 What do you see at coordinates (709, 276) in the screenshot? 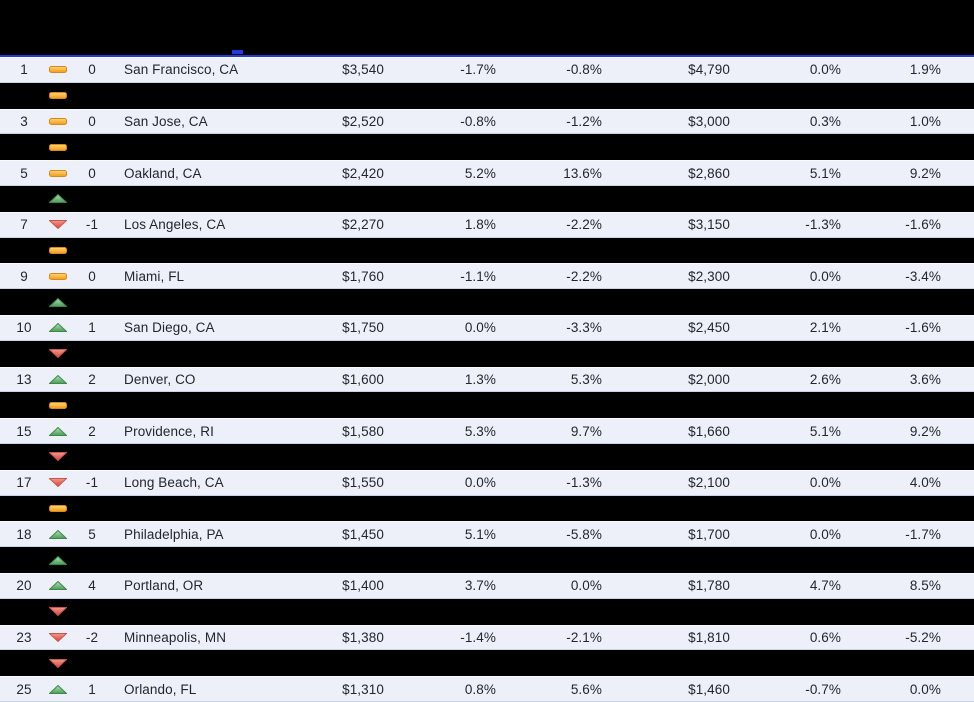
I see `two-br-price-cell: $2,300` at bounding box center [709, 276].